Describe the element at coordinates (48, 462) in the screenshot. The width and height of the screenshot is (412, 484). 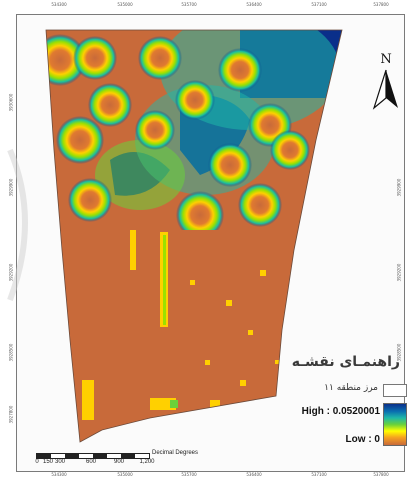
I see `scale-number: 150` at that location.